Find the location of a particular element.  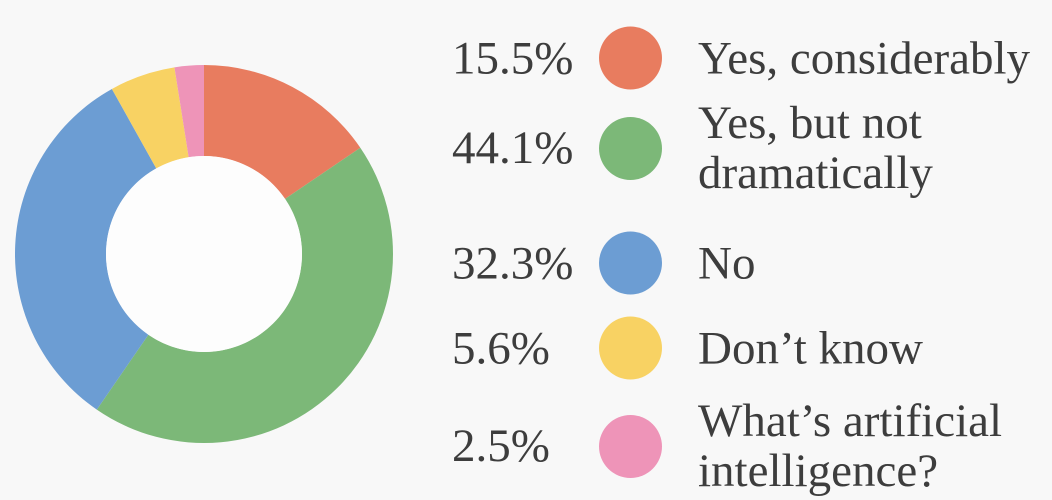

legend-label: Yes, but not dramatically is located at coordinates (815, 148).